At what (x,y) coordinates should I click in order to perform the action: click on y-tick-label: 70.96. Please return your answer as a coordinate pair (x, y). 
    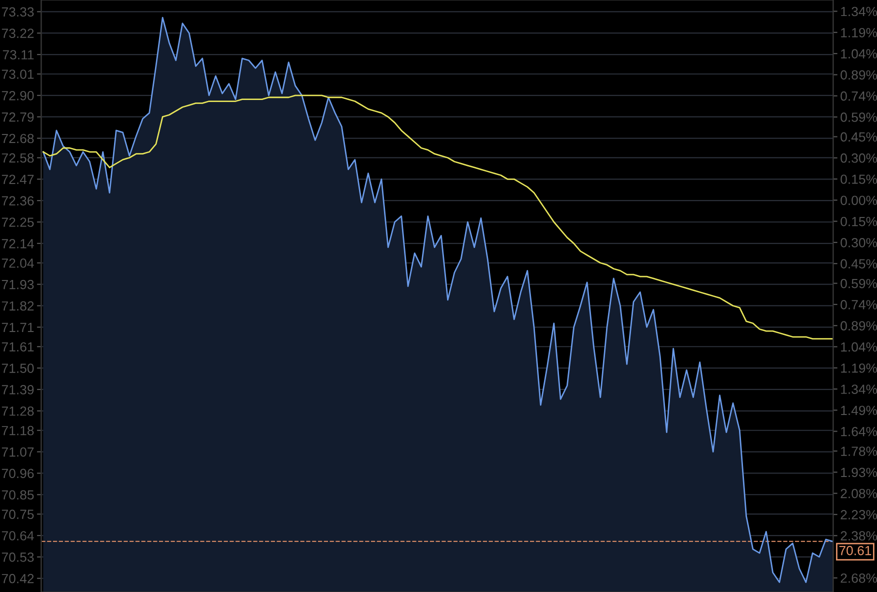
    Looking at the image, I should click on (18, 473).